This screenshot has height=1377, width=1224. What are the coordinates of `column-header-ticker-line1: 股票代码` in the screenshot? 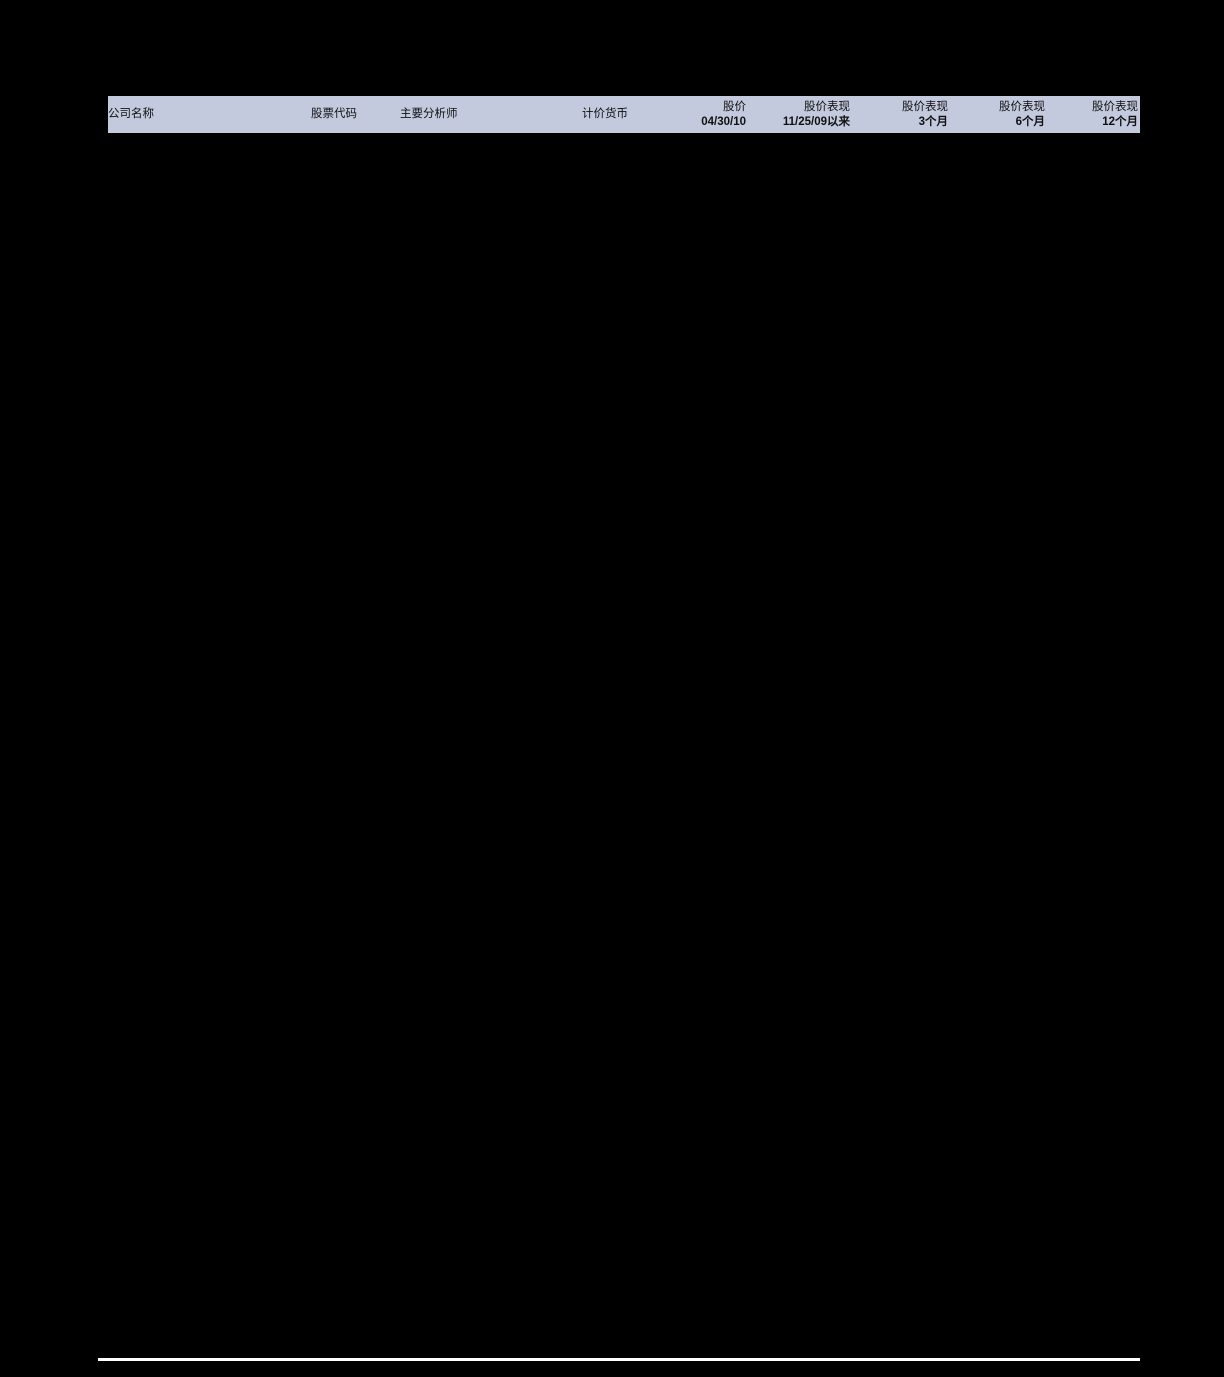 It's located at (334, 114).